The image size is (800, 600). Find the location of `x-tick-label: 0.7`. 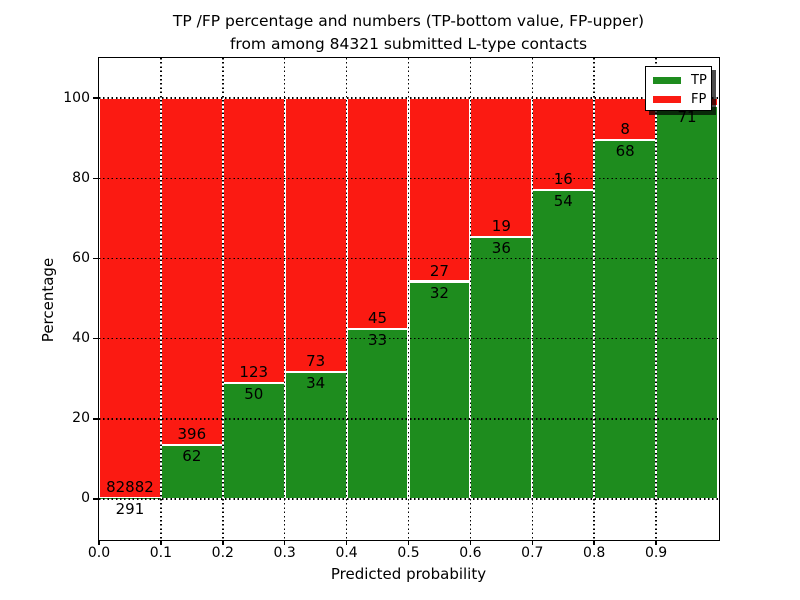

x-tick-label: 0.7 is located at coordinates (532, 553).